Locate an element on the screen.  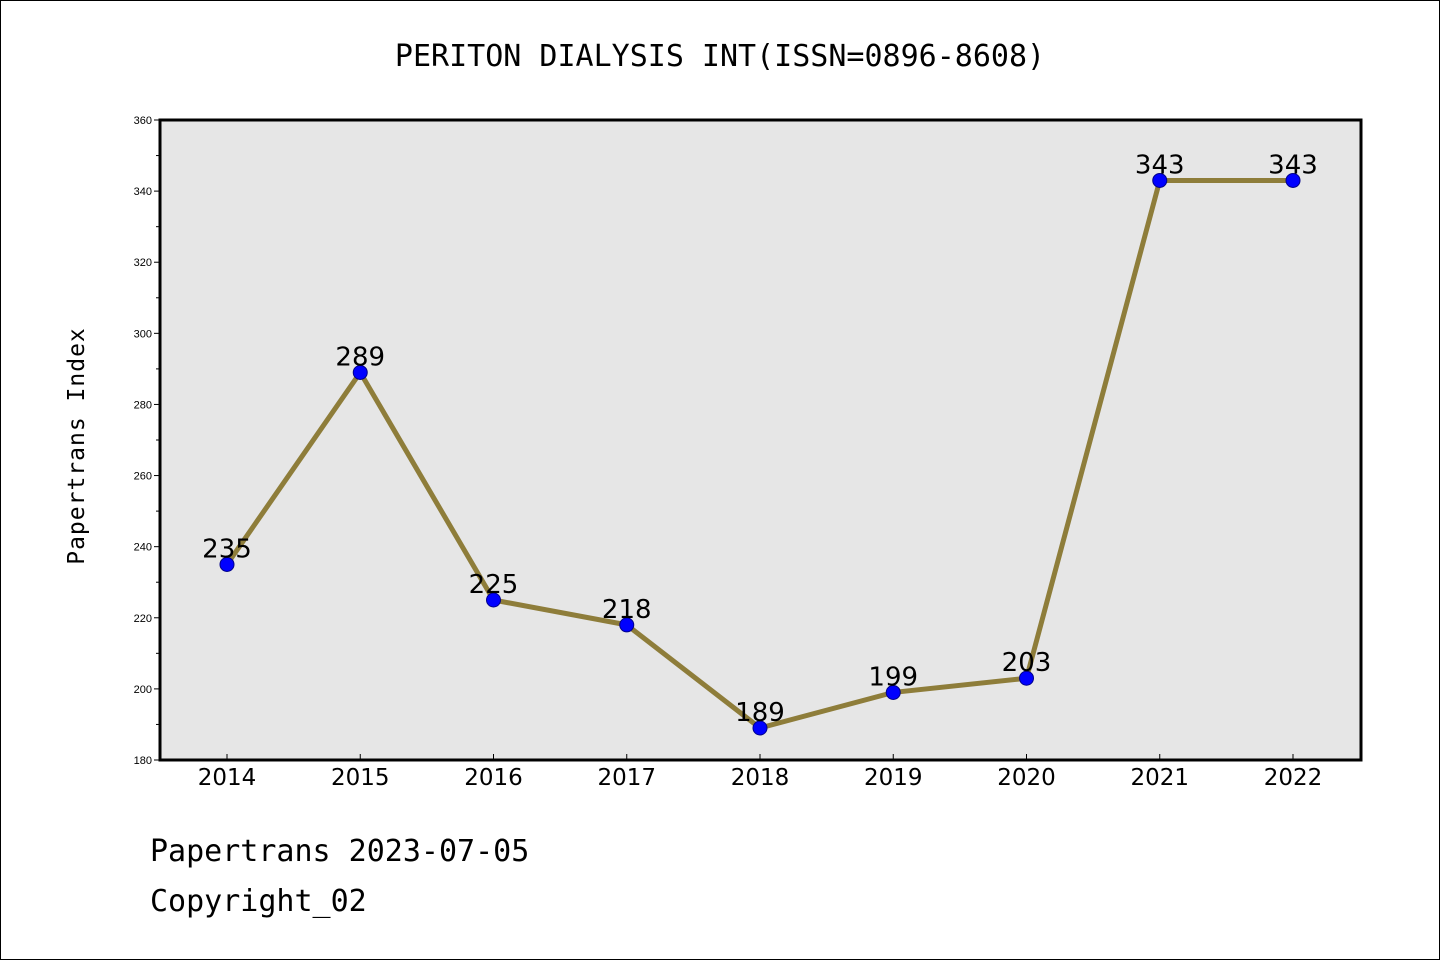
y-tick-label: 300 is located at coordinates (143, 334).